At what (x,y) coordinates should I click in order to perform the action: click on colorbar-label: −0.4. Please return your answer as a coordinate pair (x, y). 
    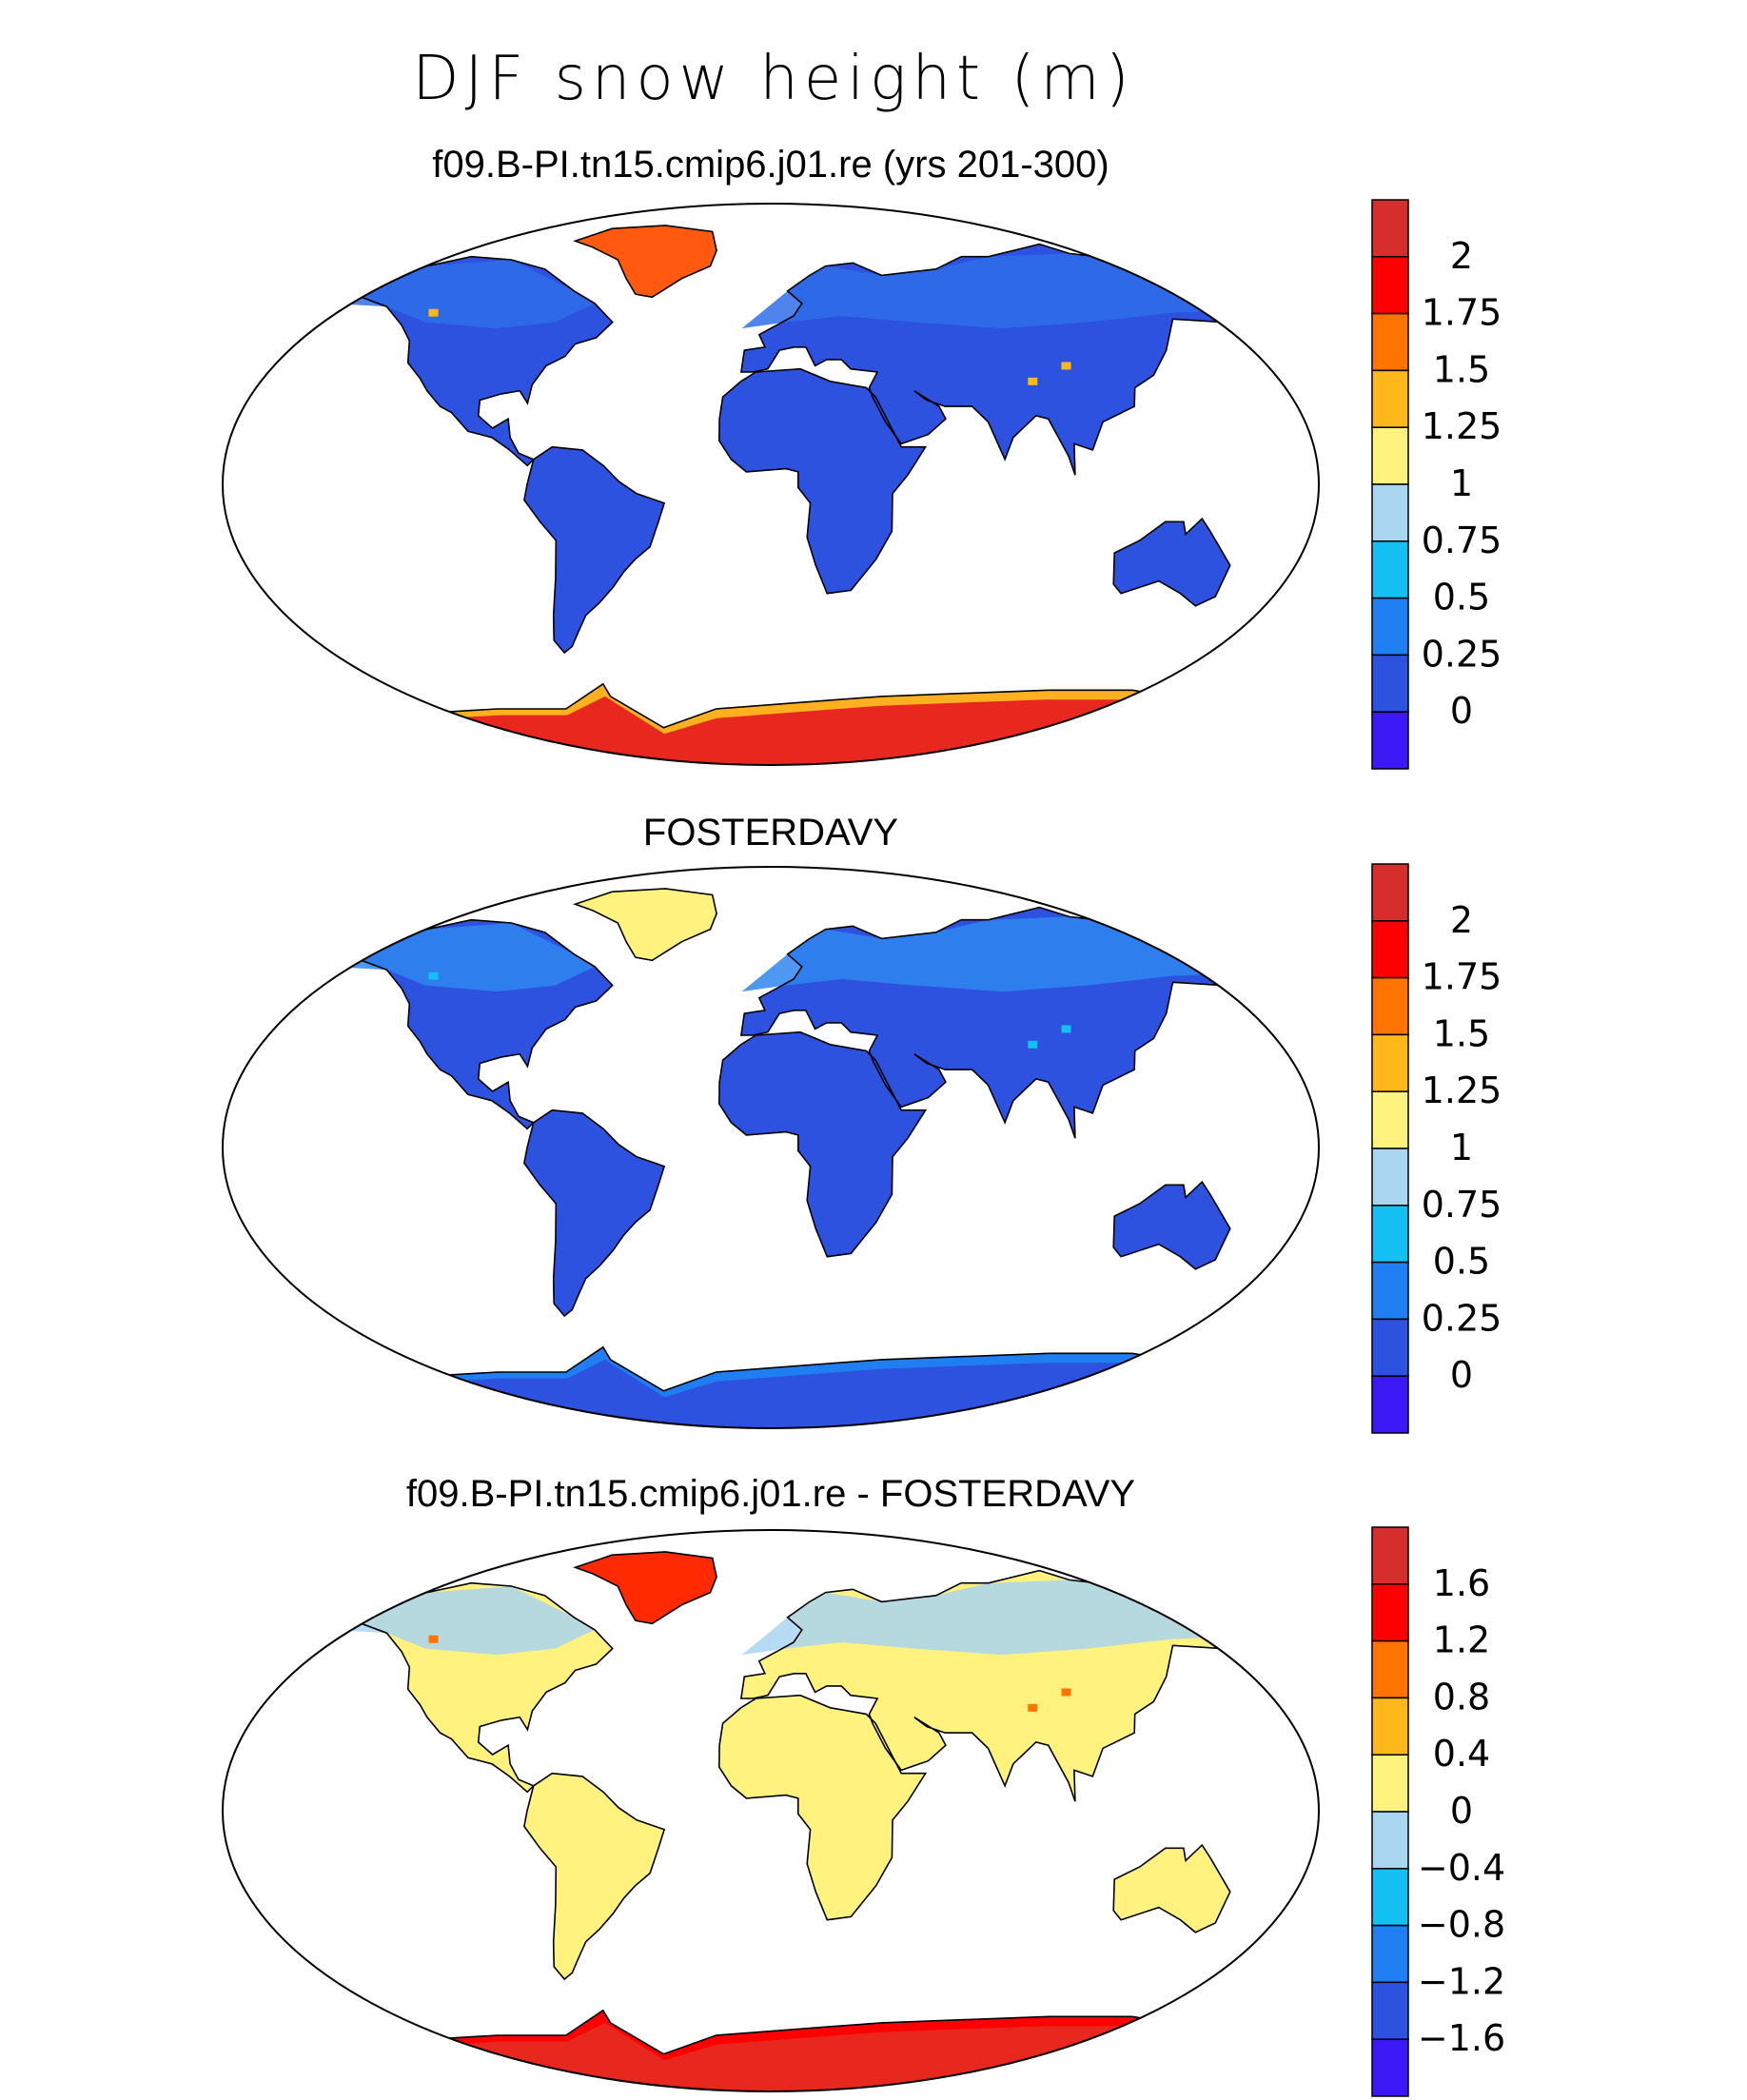
    Looking at the image, I should click on (1461, 1868).